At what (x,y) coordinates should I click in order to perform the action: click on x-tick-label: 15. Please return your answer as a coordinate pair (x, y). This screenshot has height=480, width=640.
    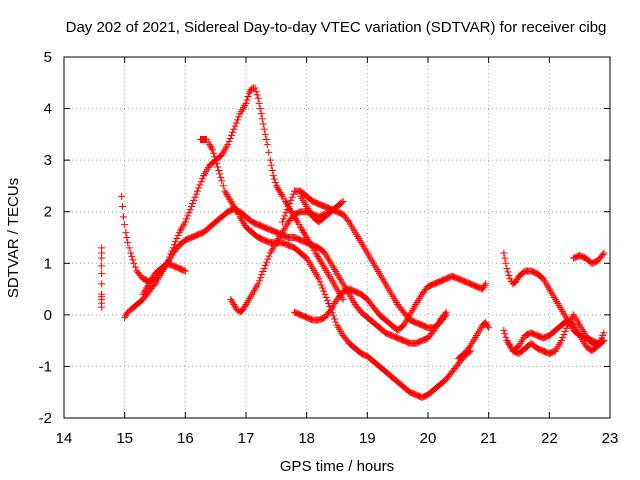
    Looking at the image, I should click on (124, 438).